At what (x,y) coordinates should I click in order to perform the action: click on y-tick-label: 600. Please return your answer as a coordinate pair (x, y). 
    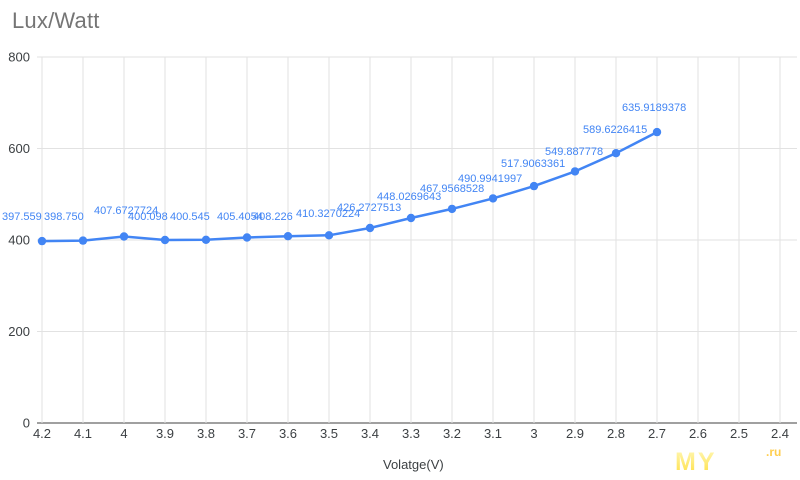
    Looking at the image, I should click on (19, 148).